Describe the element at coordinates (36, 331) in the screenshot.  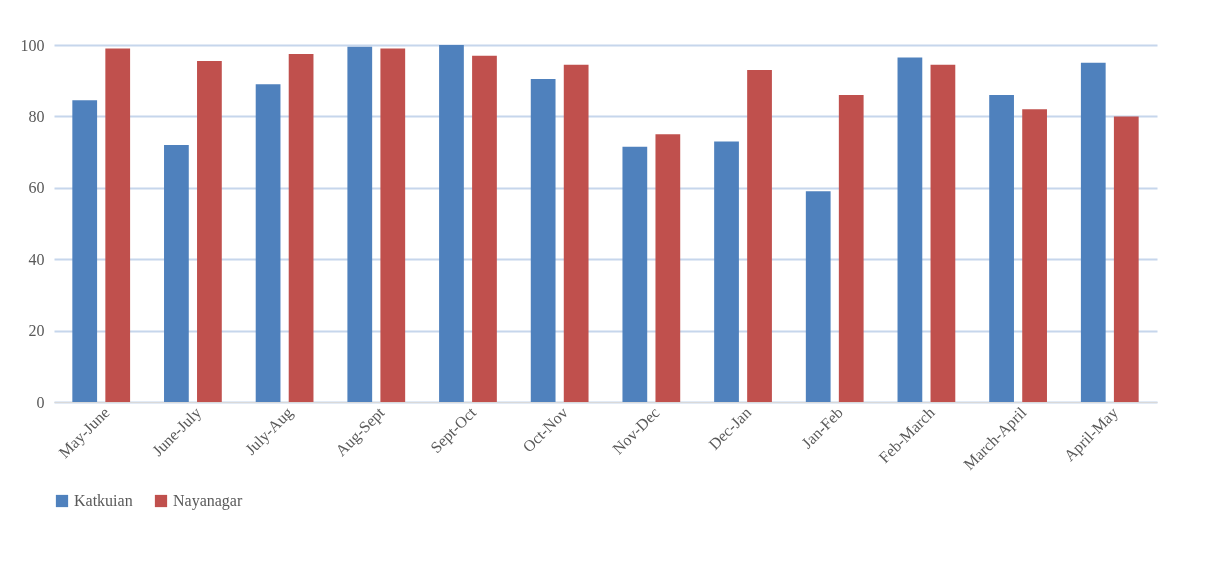
I see `y-tick-label: 20` at that location.